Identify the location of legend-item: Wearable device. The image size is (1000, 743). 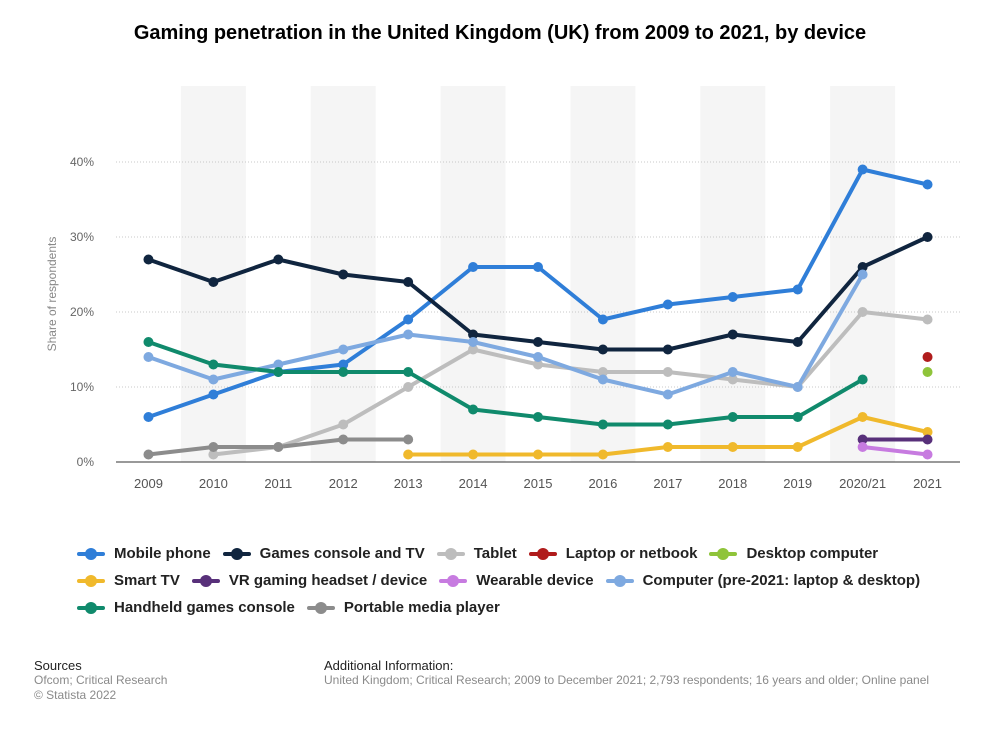
(515, 580).